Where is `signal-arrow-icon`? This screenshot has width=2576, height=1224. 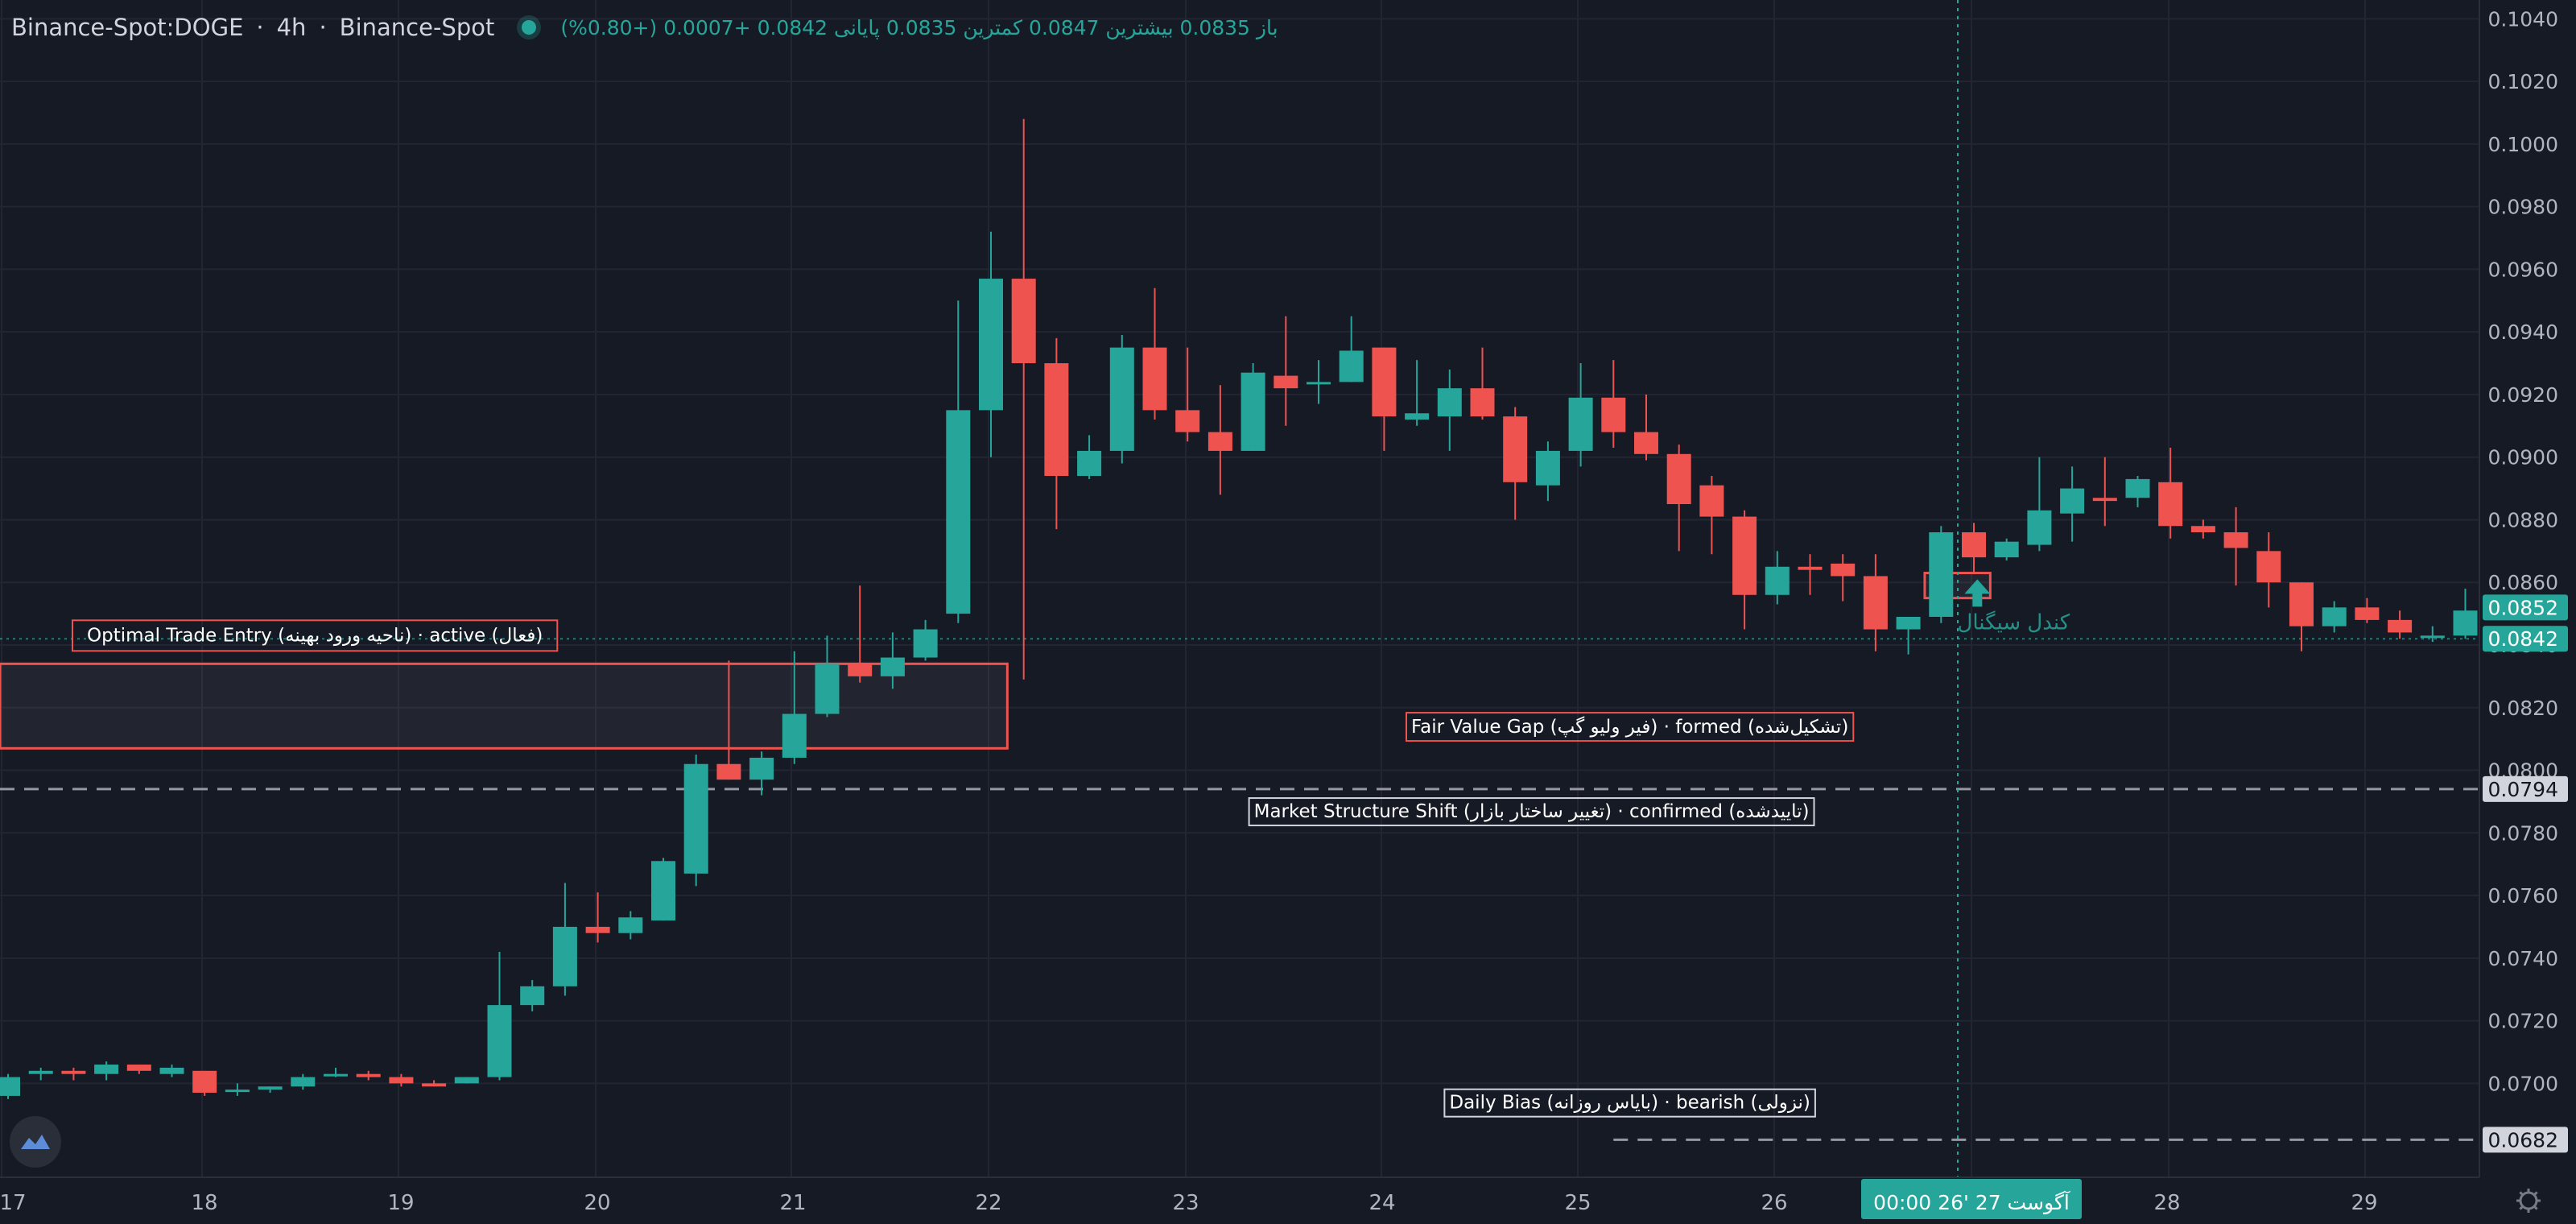
signal-arrow-icon is located at coordinates (1977, 593).